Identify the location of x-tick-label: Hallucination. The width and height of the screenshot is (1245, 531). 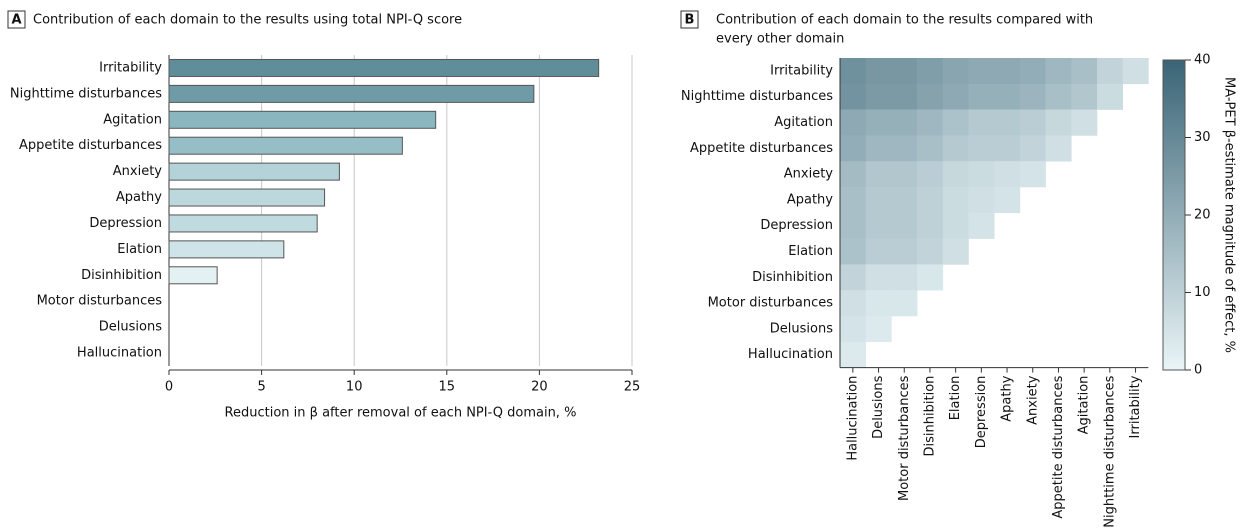
(852, 418).